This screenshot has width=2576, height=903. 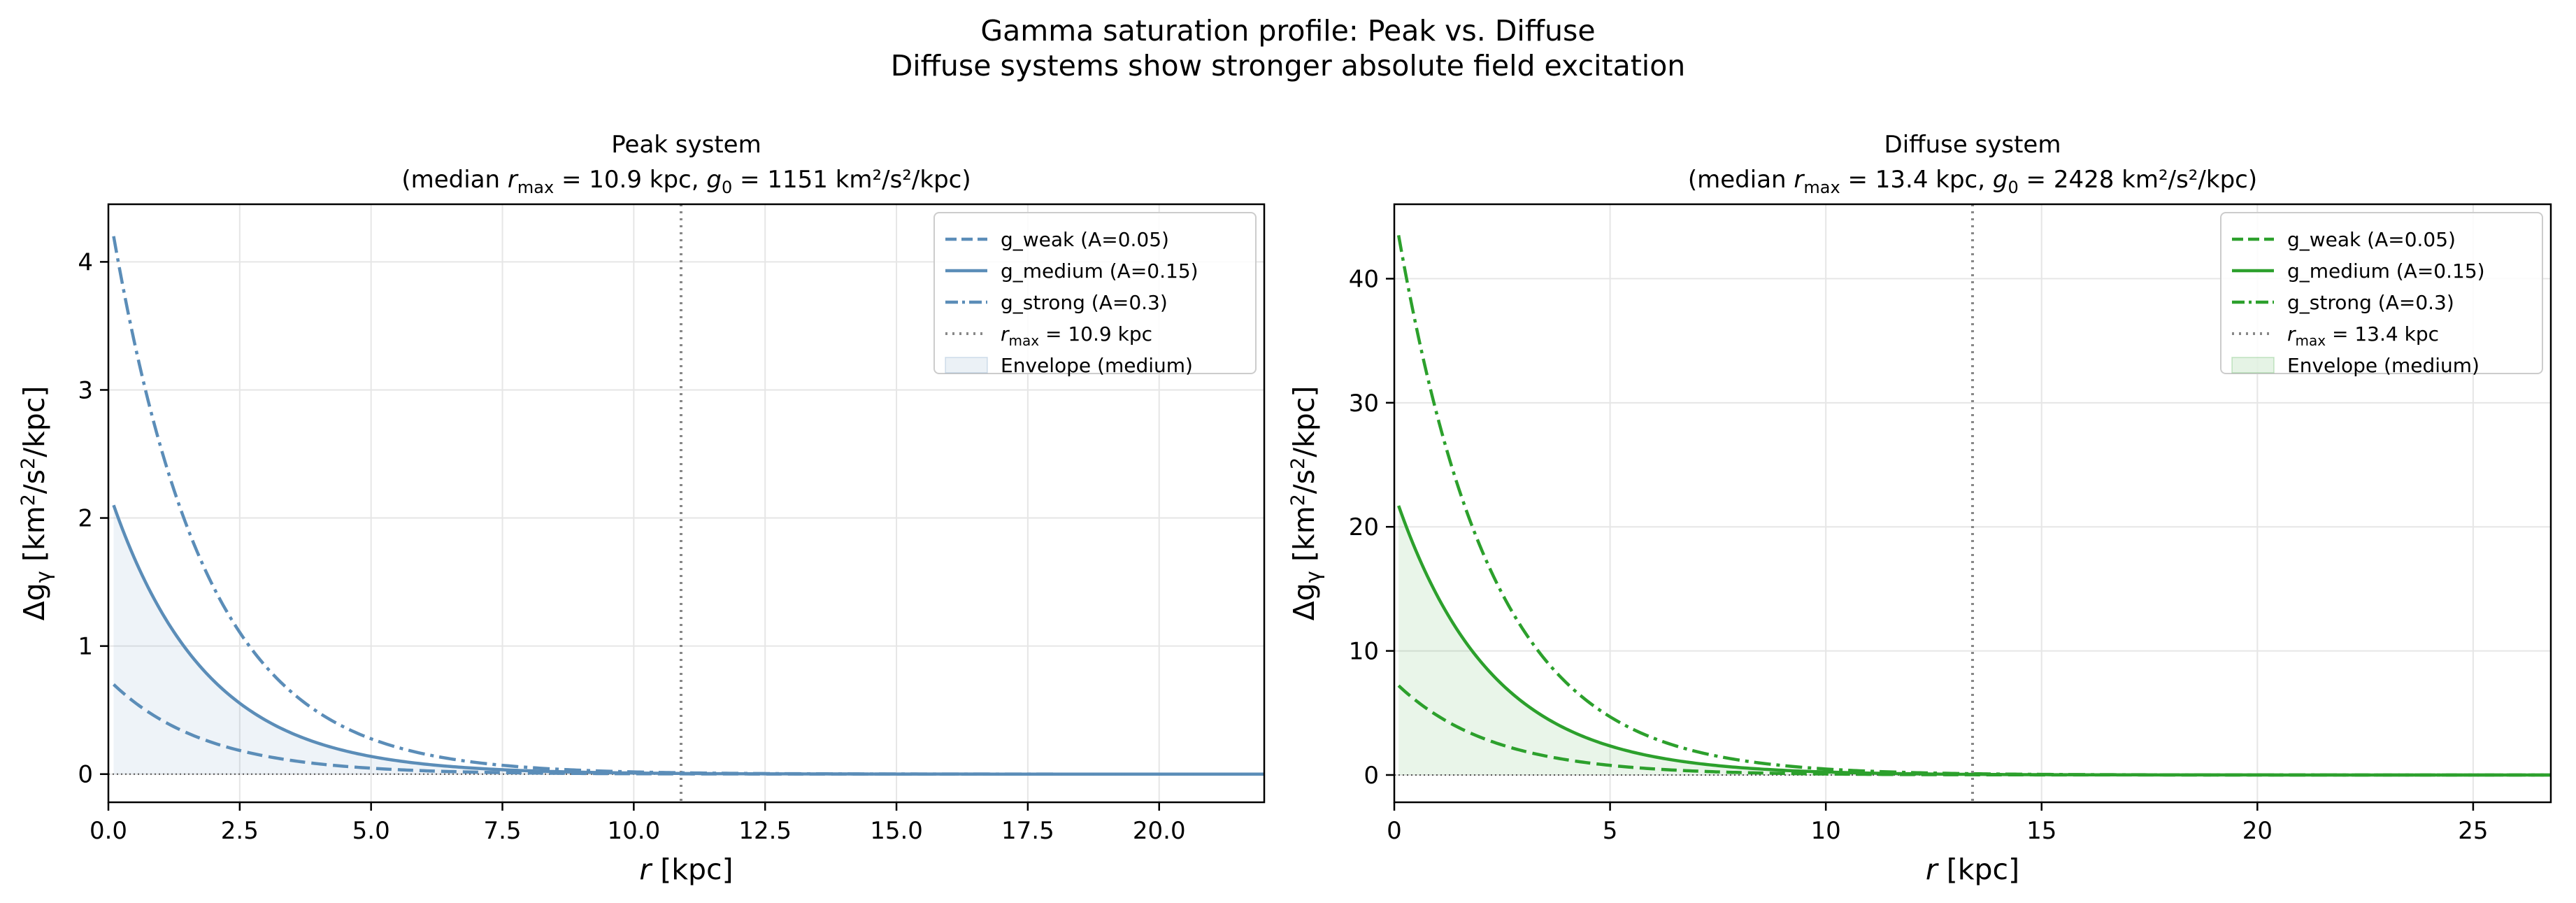 I want to click on y-tick-label: 10, so click(x=1364, y=652).